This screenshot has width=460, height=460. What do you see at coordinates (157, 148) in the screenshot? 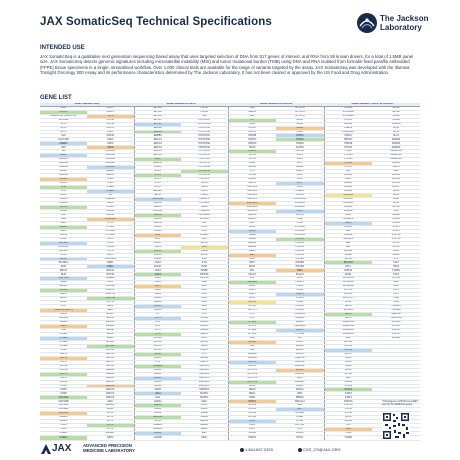
I see `gene-cell: ERCC3` at bounding box center [157, 148].